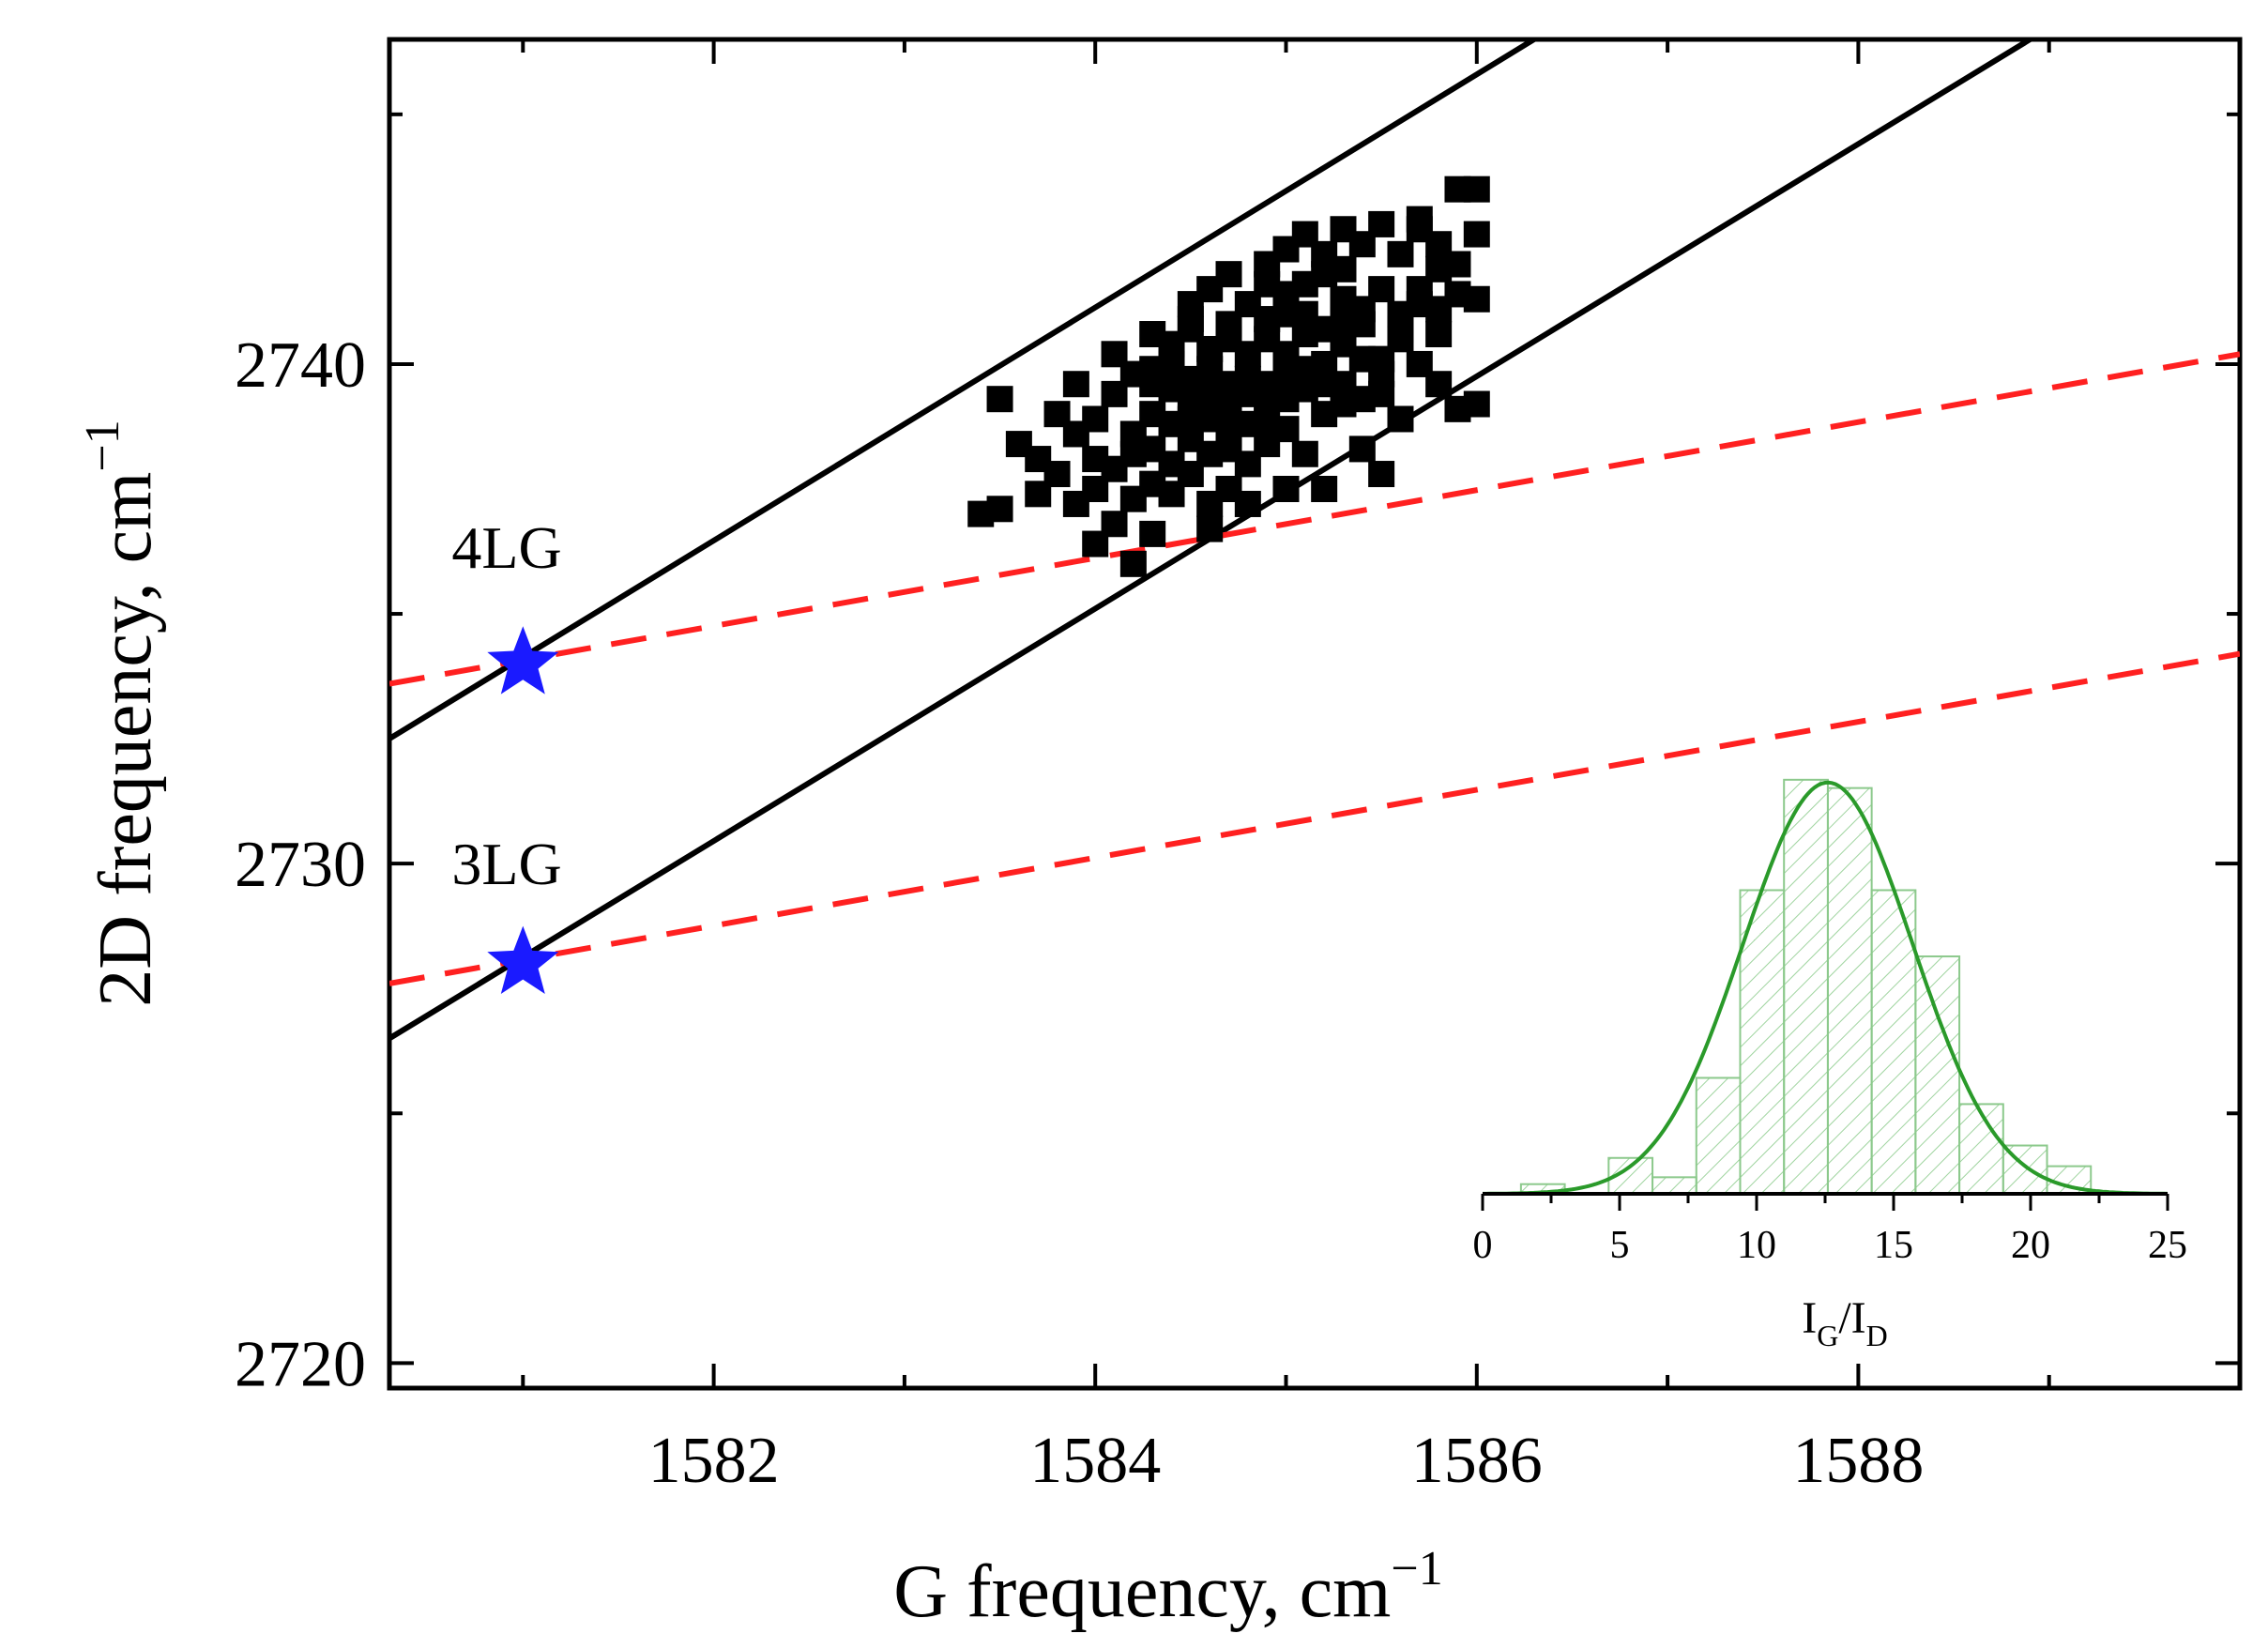  I want to click on inset-tick-label: 5, so click(1620, 1245).